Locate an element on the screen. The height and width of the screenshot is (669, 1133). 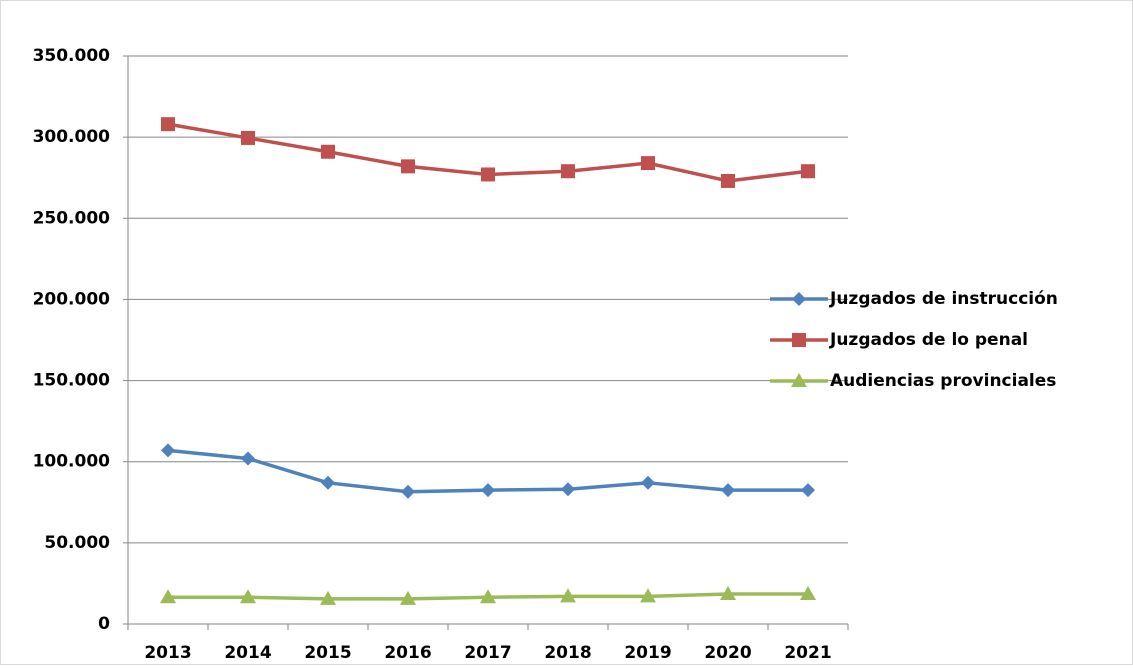
legend-label: Juzgados de instrucción is located at coordinates (943, 299).